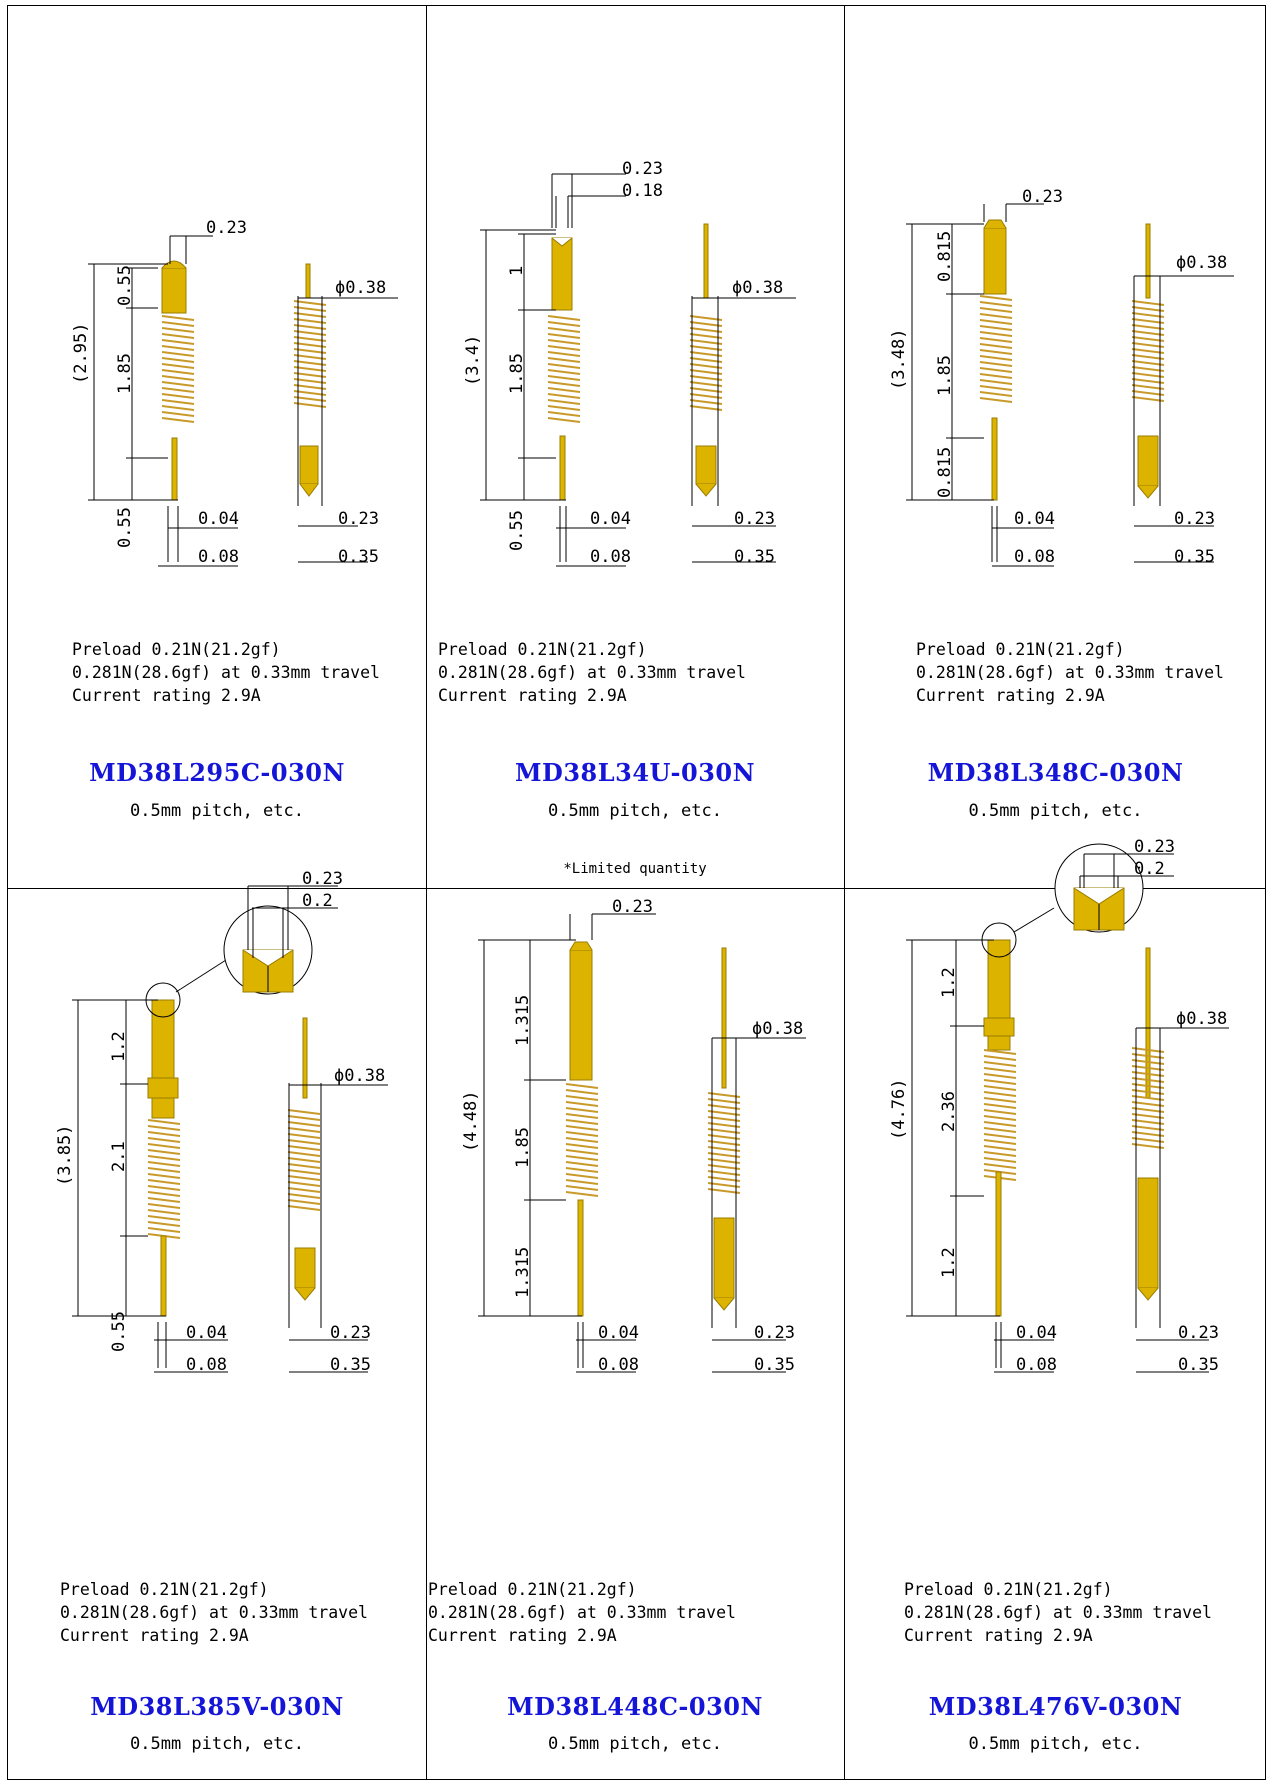 The image size is (1269, 1787). What do you see at coordinates (1127, 862) in the screenshot?
I see `detail-dims: 0.23 0.2` at bounding box center [1127, 862].